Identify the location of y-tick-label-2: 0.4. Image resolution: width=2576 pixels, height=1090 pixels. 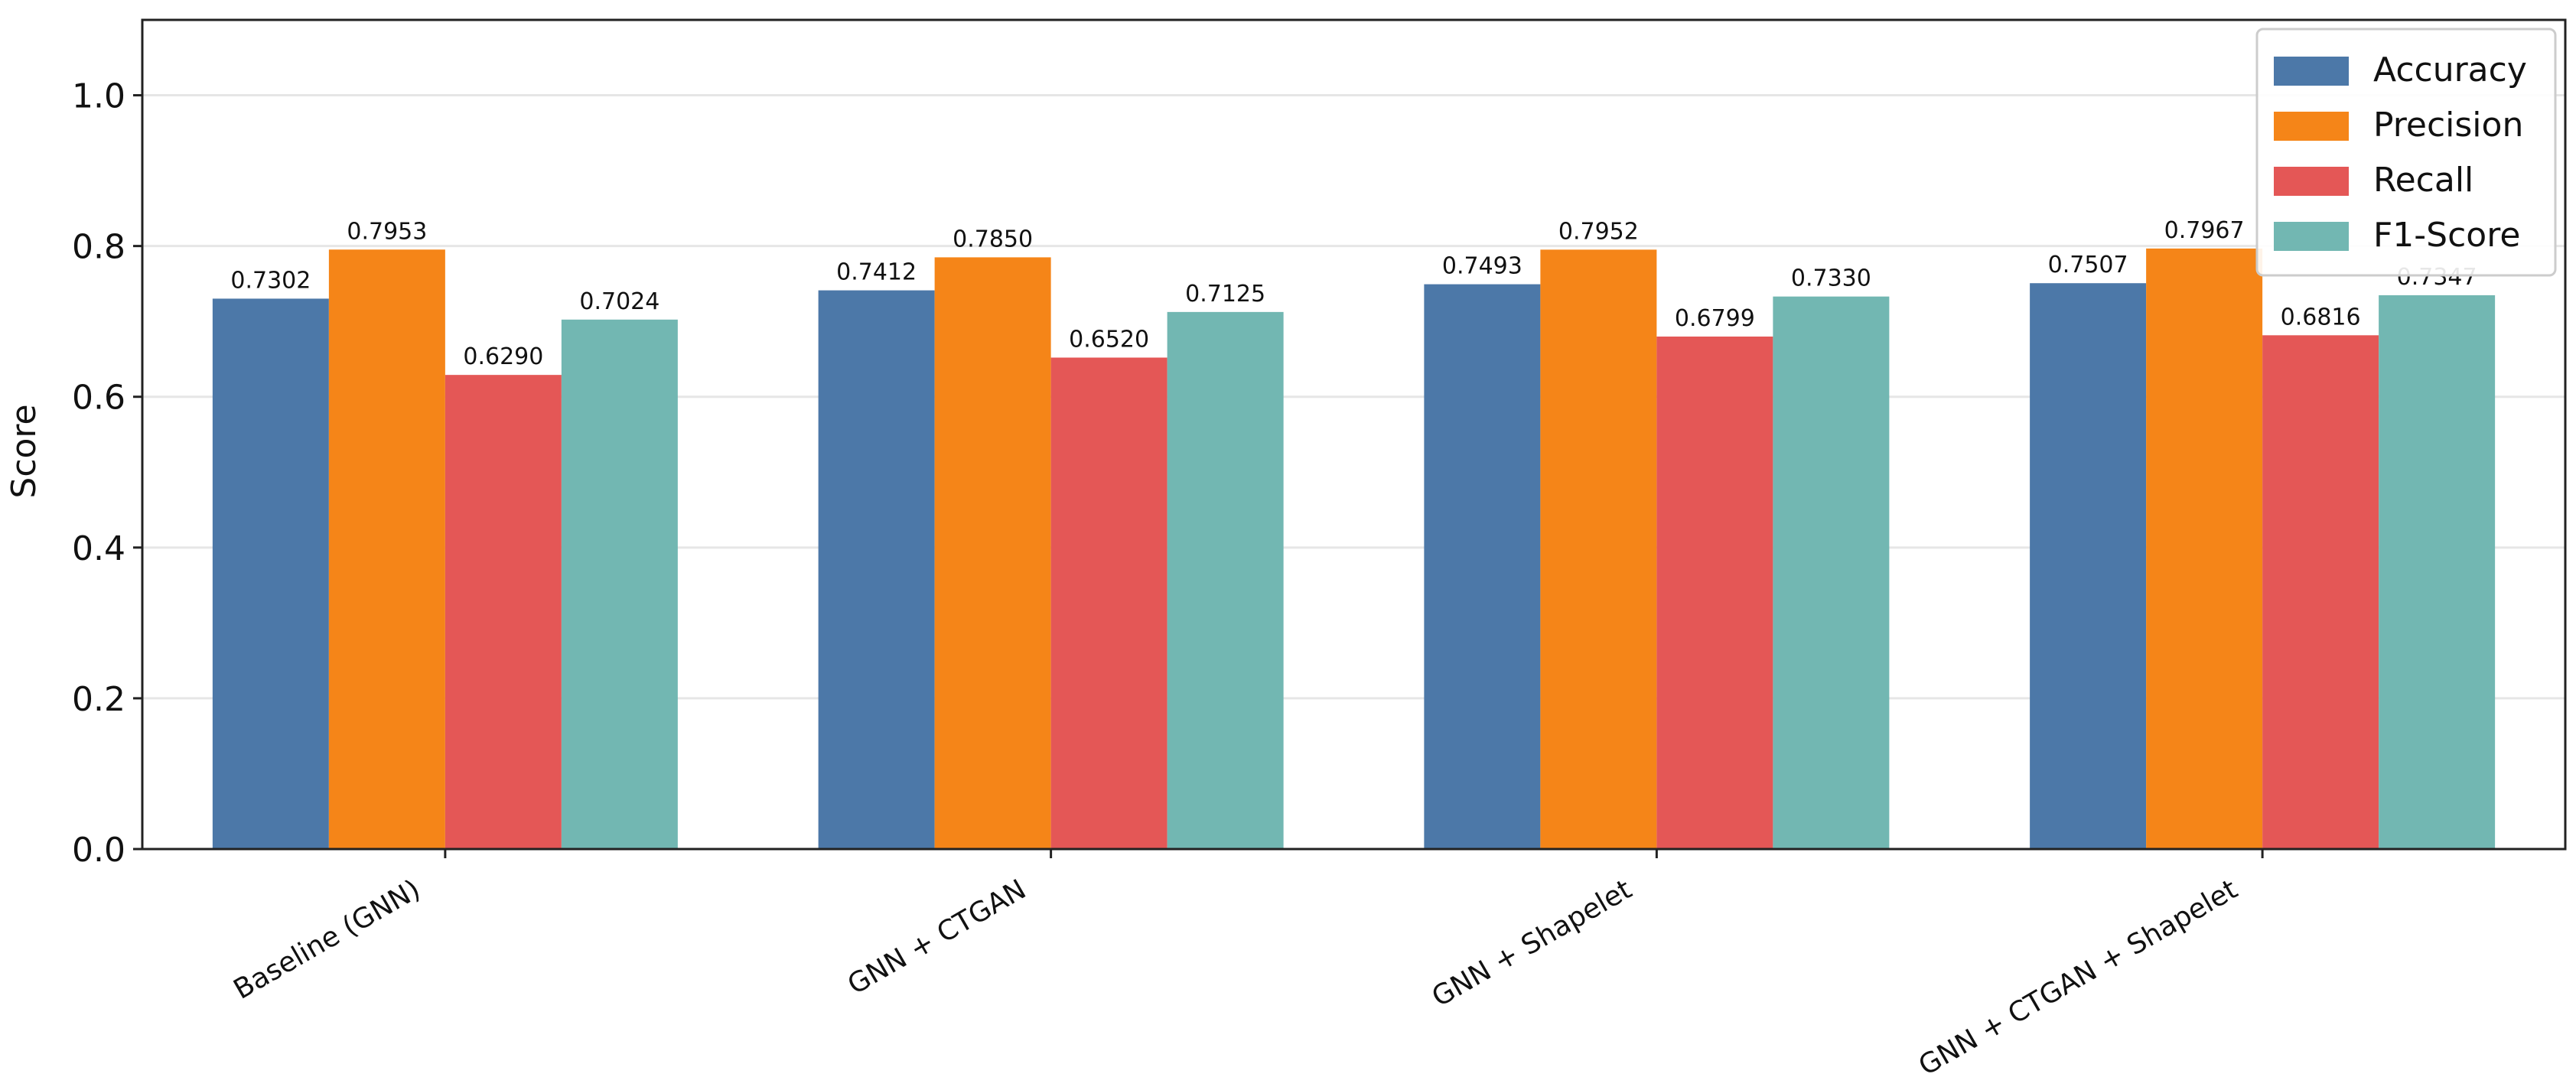
(99, 549).